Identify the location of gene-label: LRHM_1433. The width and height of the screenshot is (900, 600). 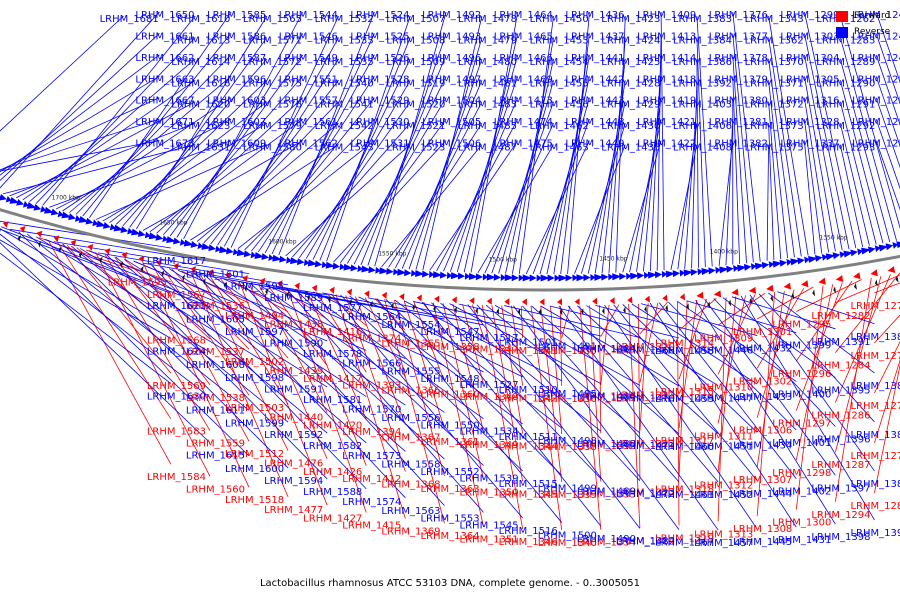
(762, 397).